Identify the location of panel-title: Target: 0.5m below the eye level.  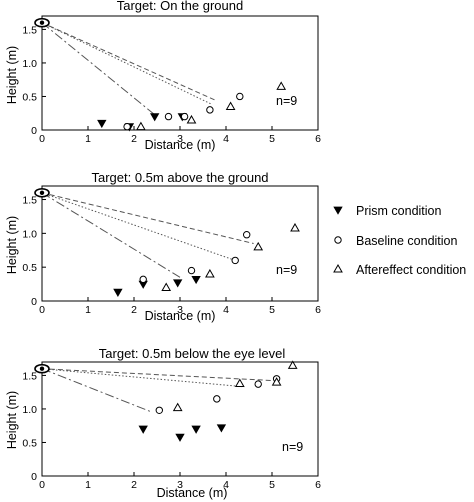
(192, 353).